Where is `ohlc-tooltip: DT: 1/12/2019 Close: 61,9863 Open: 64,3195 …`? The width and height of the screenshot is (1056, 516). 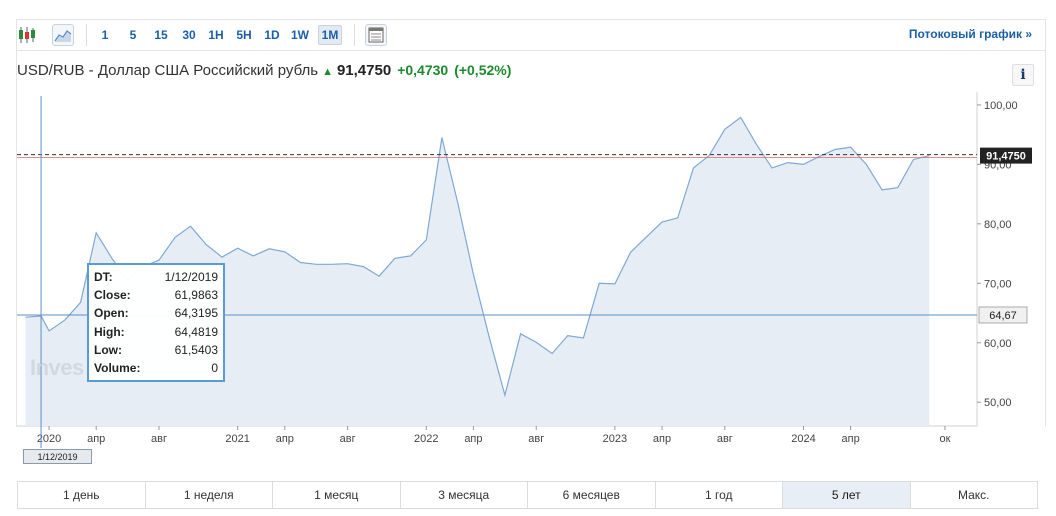
ohlc-tooltip: DT: 1/12/2019 Close: 61,9863 Open: 64,3195 … is located at coordinates (156, 322).